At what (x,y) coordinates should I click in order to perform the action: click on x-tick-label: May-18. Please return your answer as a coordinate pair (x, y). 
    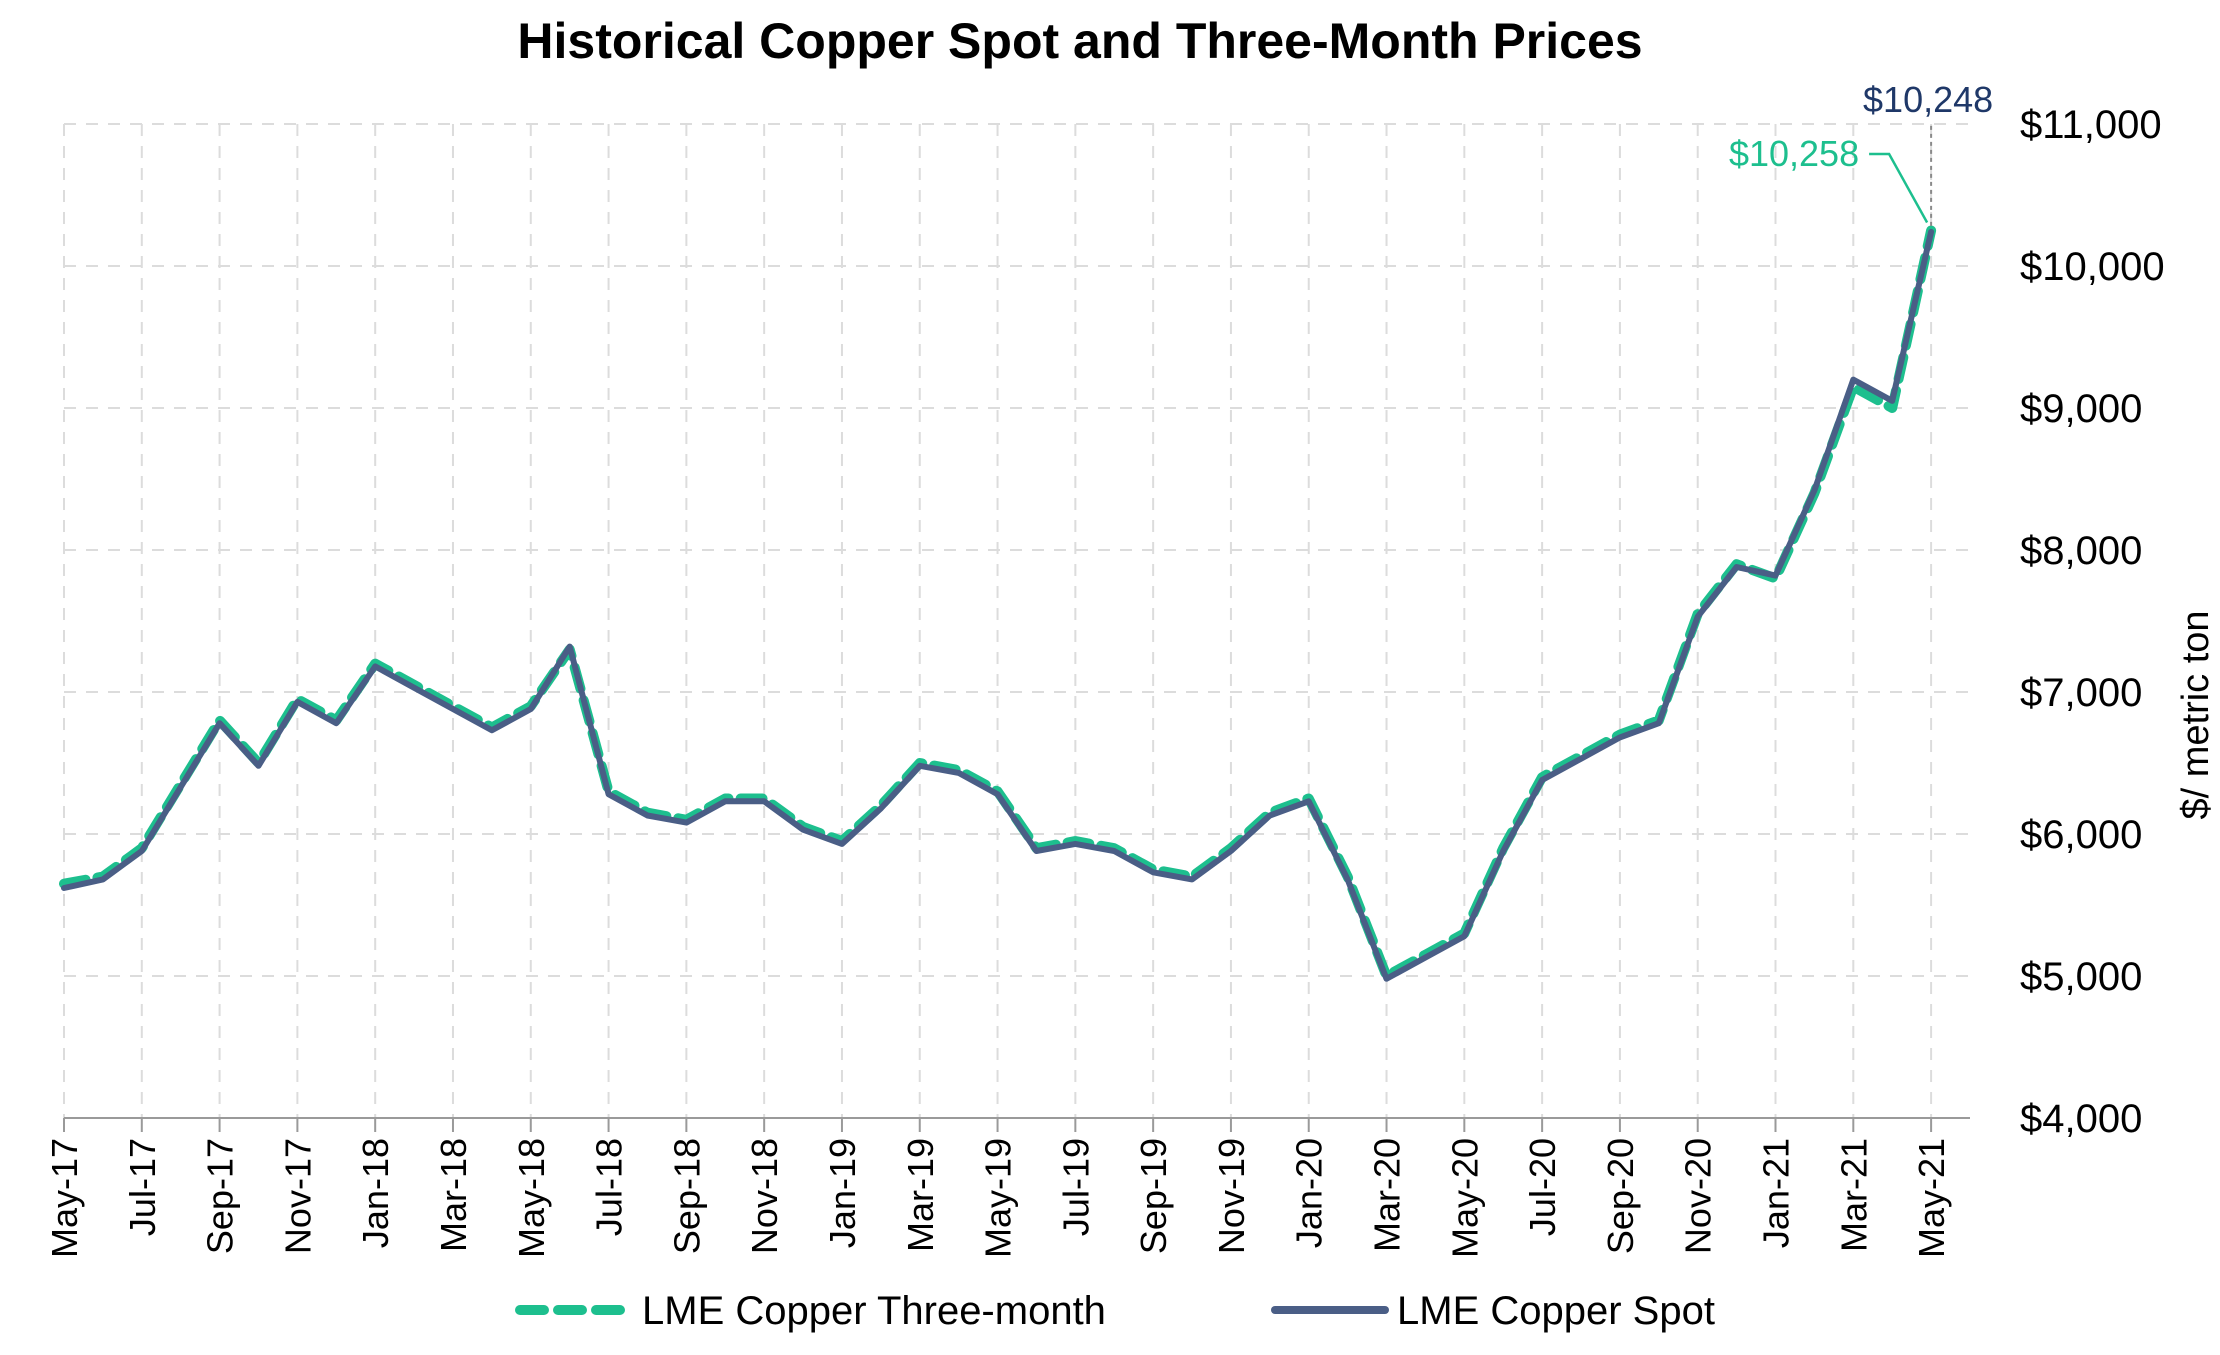
    Looking at the image, I should click on (531, 1198).